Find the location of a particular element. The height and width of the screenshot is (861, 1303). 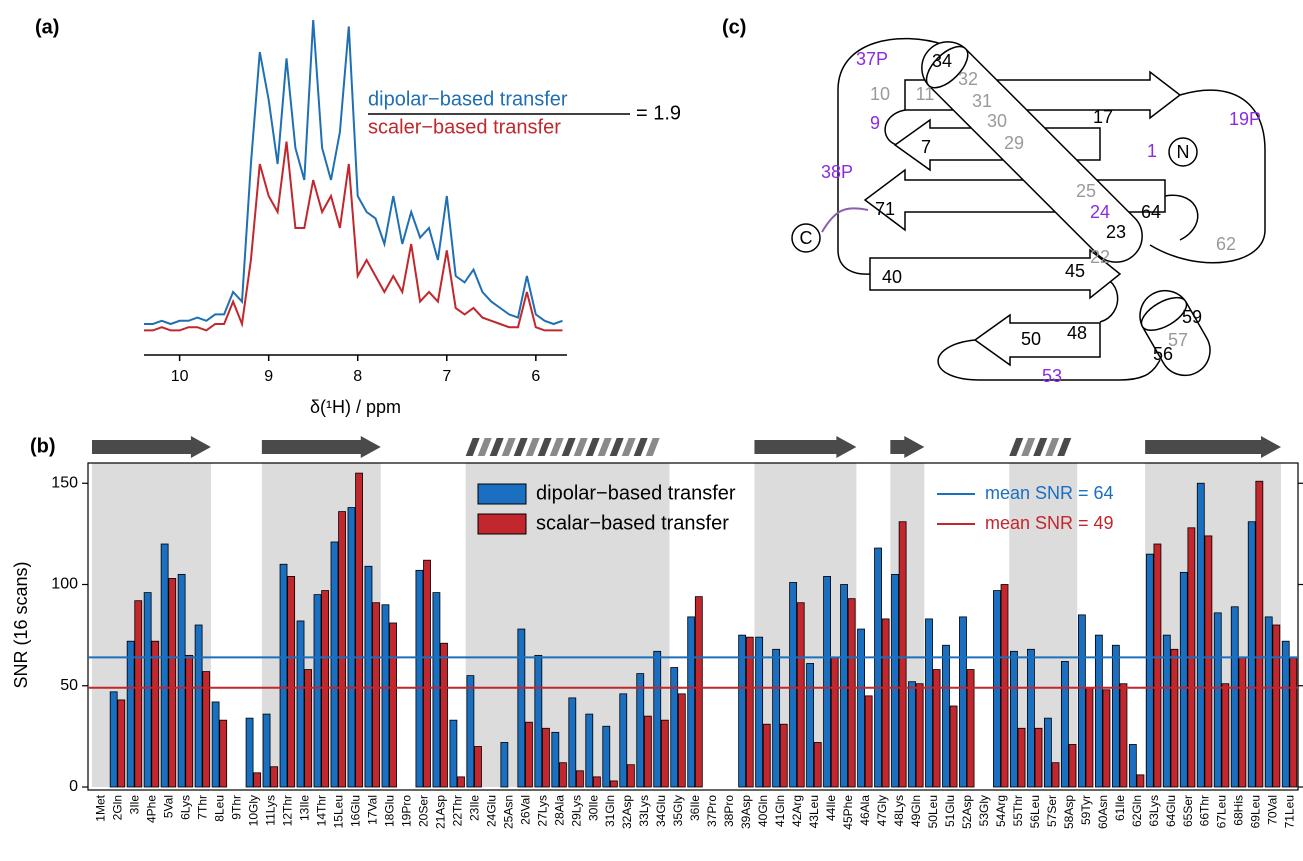

terminus-circle is located at coordinates (806, 238).